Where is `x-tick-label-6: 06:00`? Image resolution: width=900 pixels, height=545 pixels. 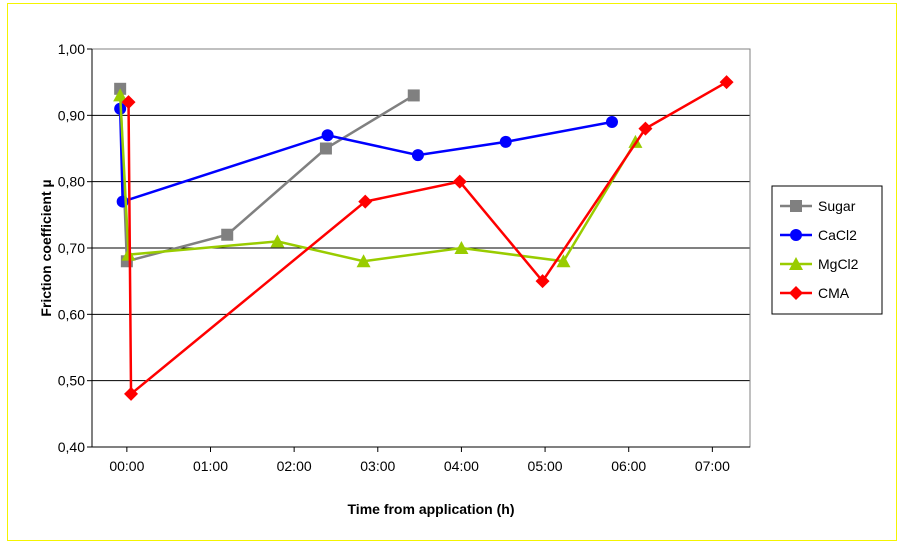 x-tick-label-6: 06:00 is located at coordinates (628, 466).